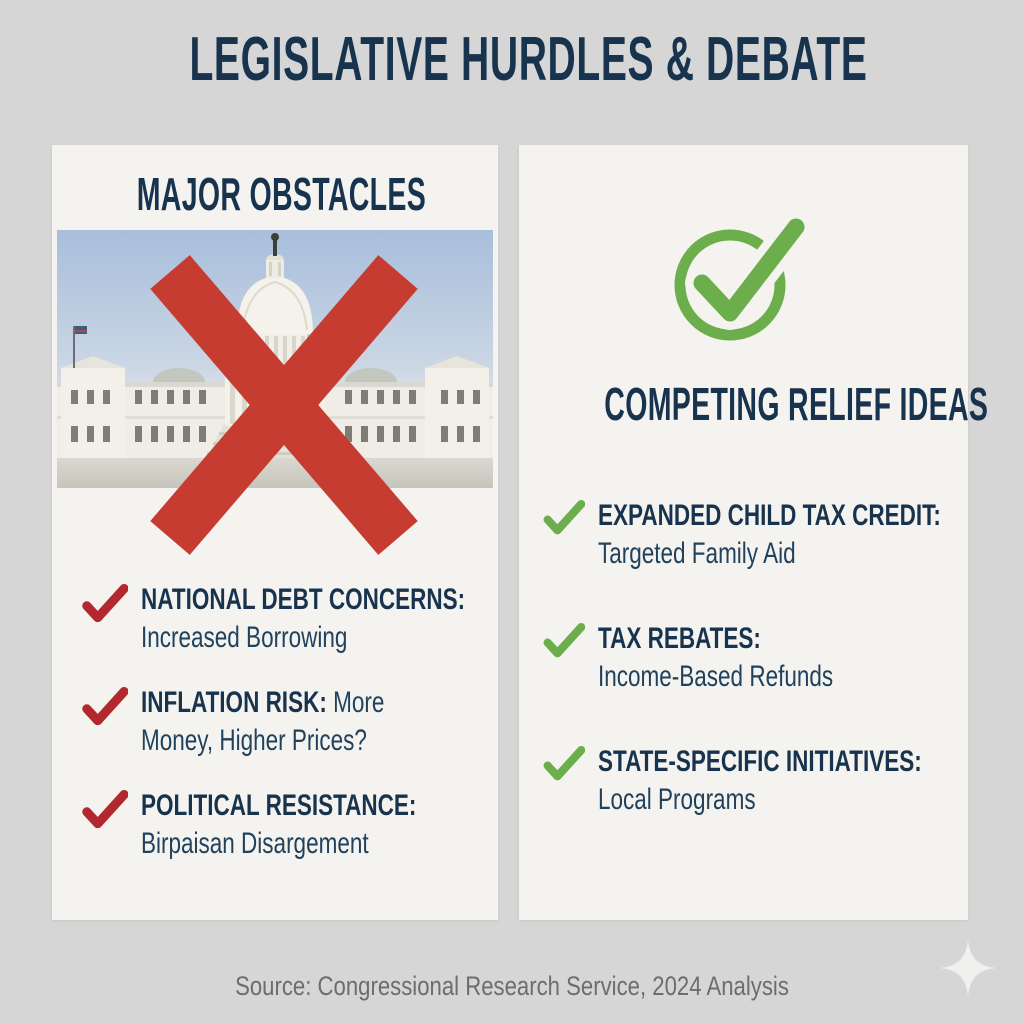 This screenshot has height=1024, width=1024. I want to click on sparkle-icon, so click(968, 968).